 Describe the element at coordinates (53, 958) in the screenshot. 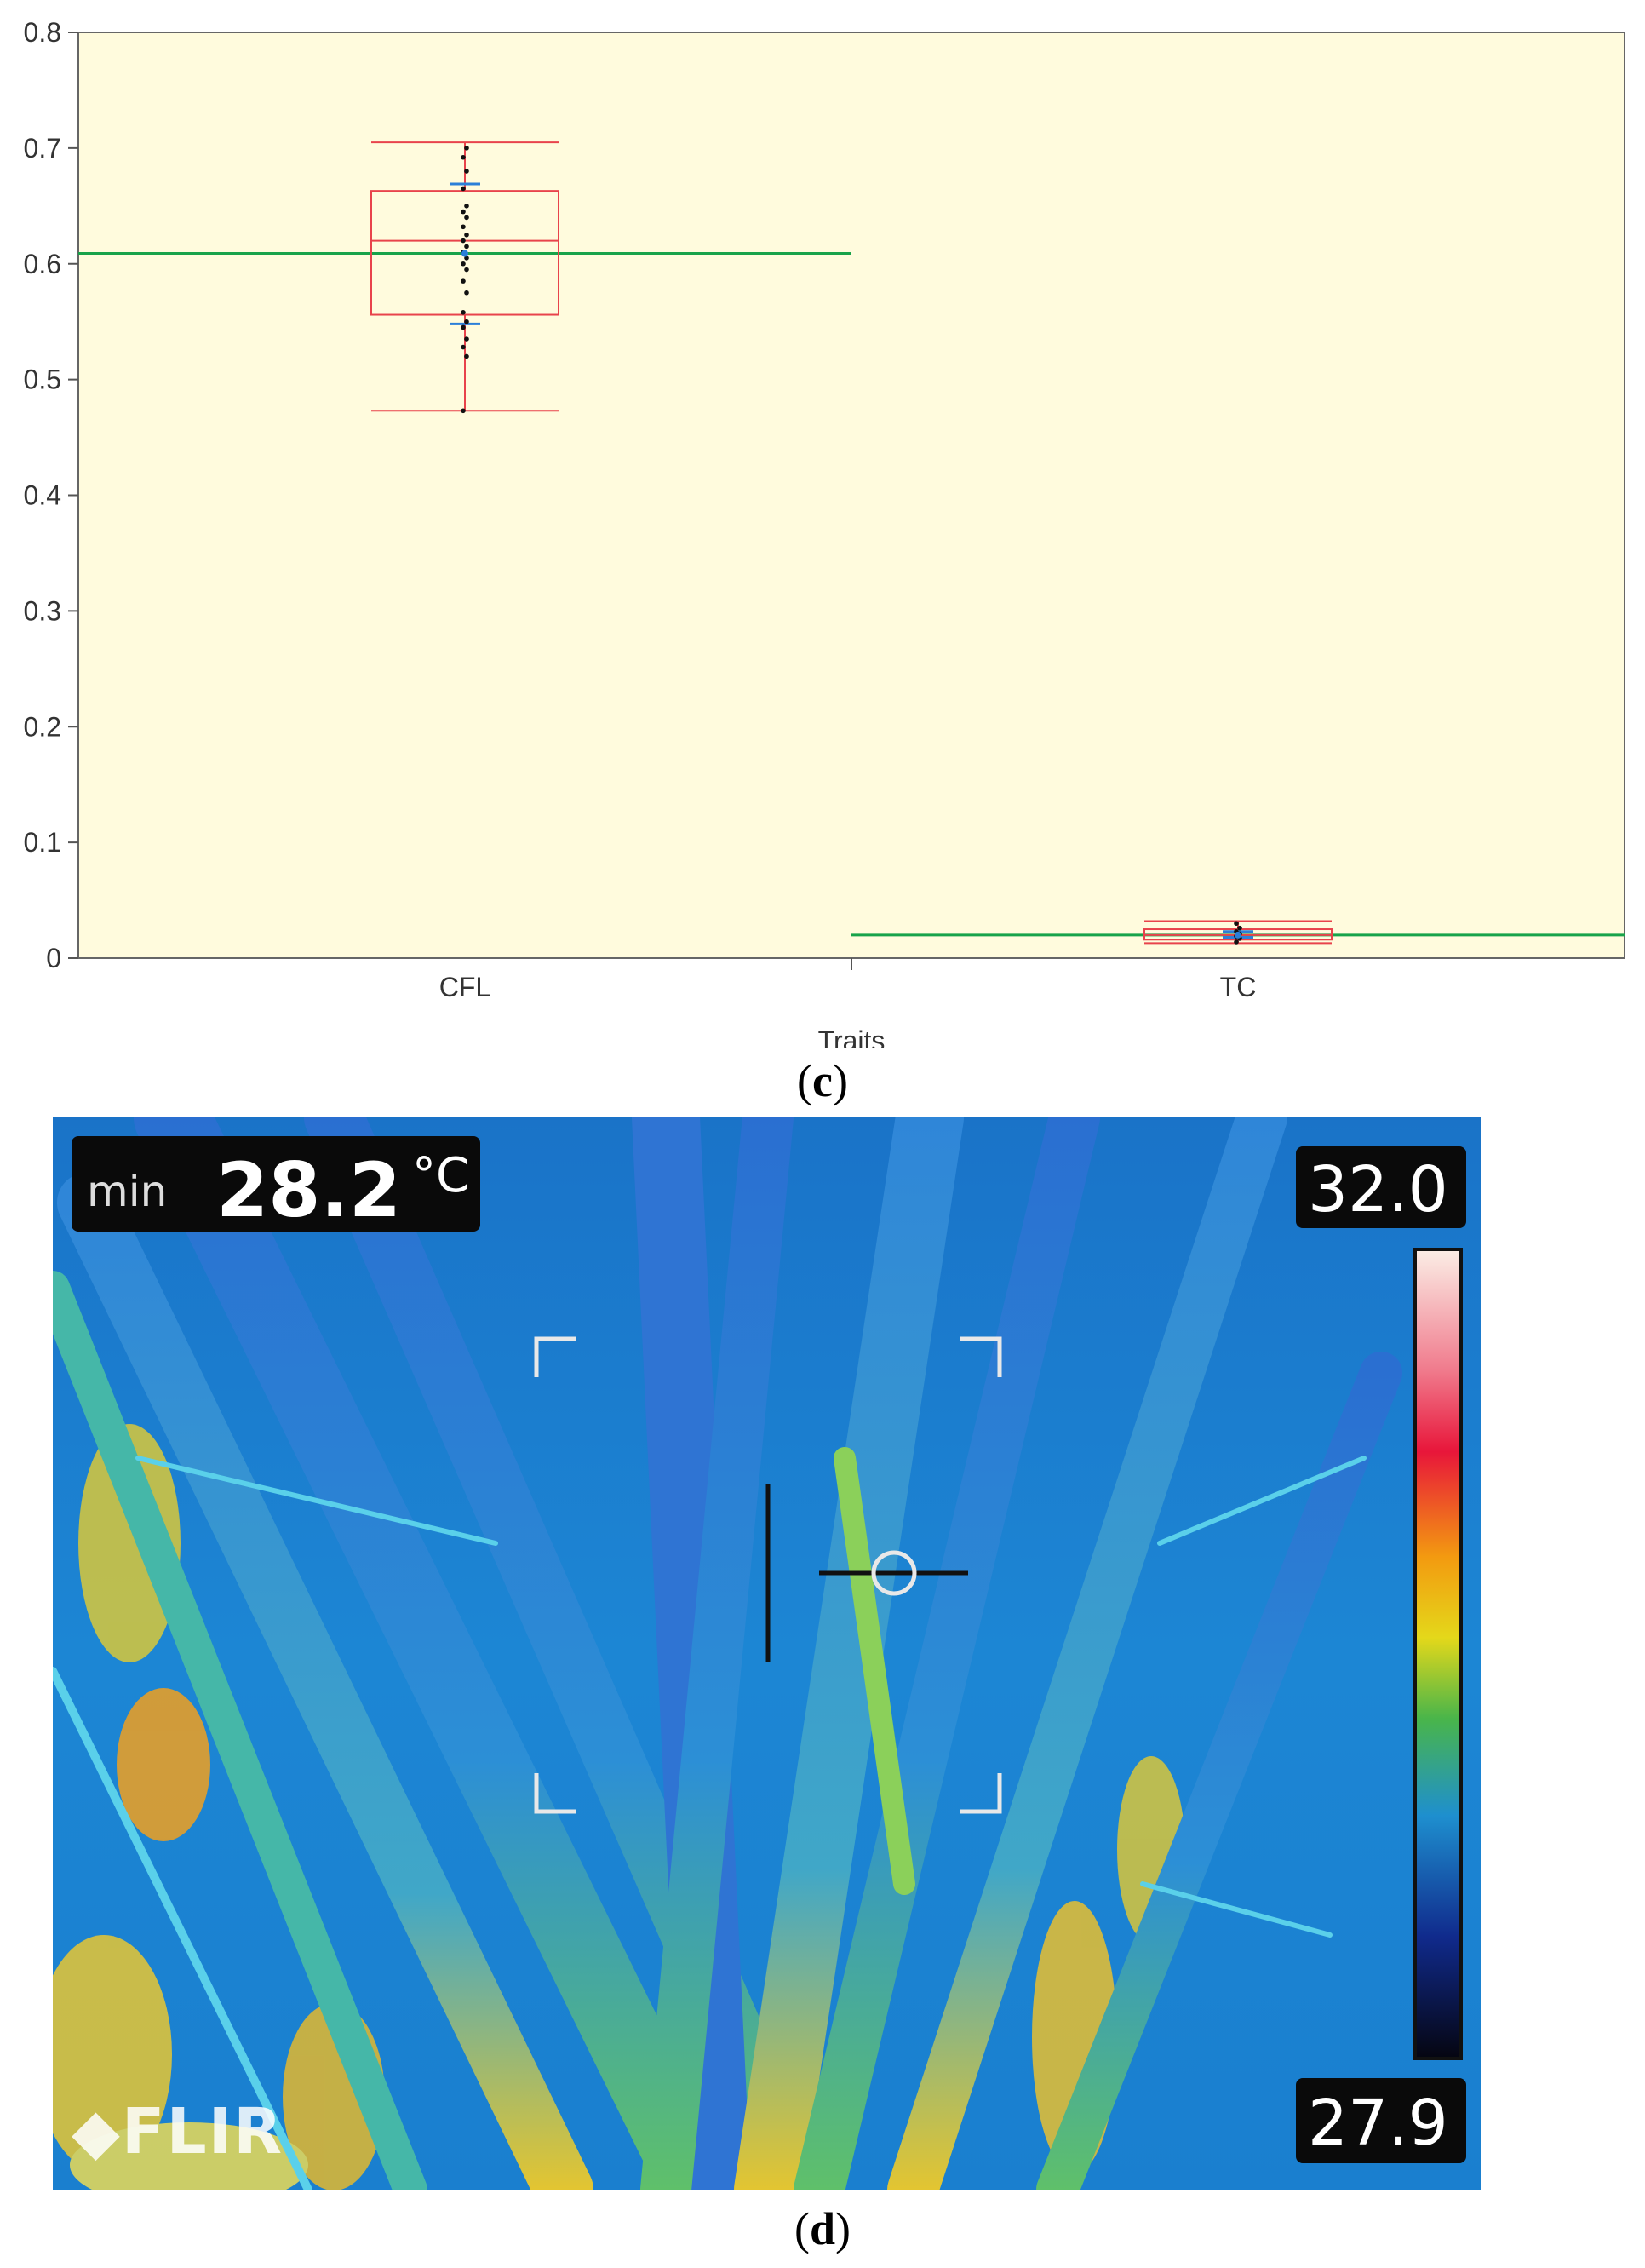

I see `y-tick-label: 0` at that location.